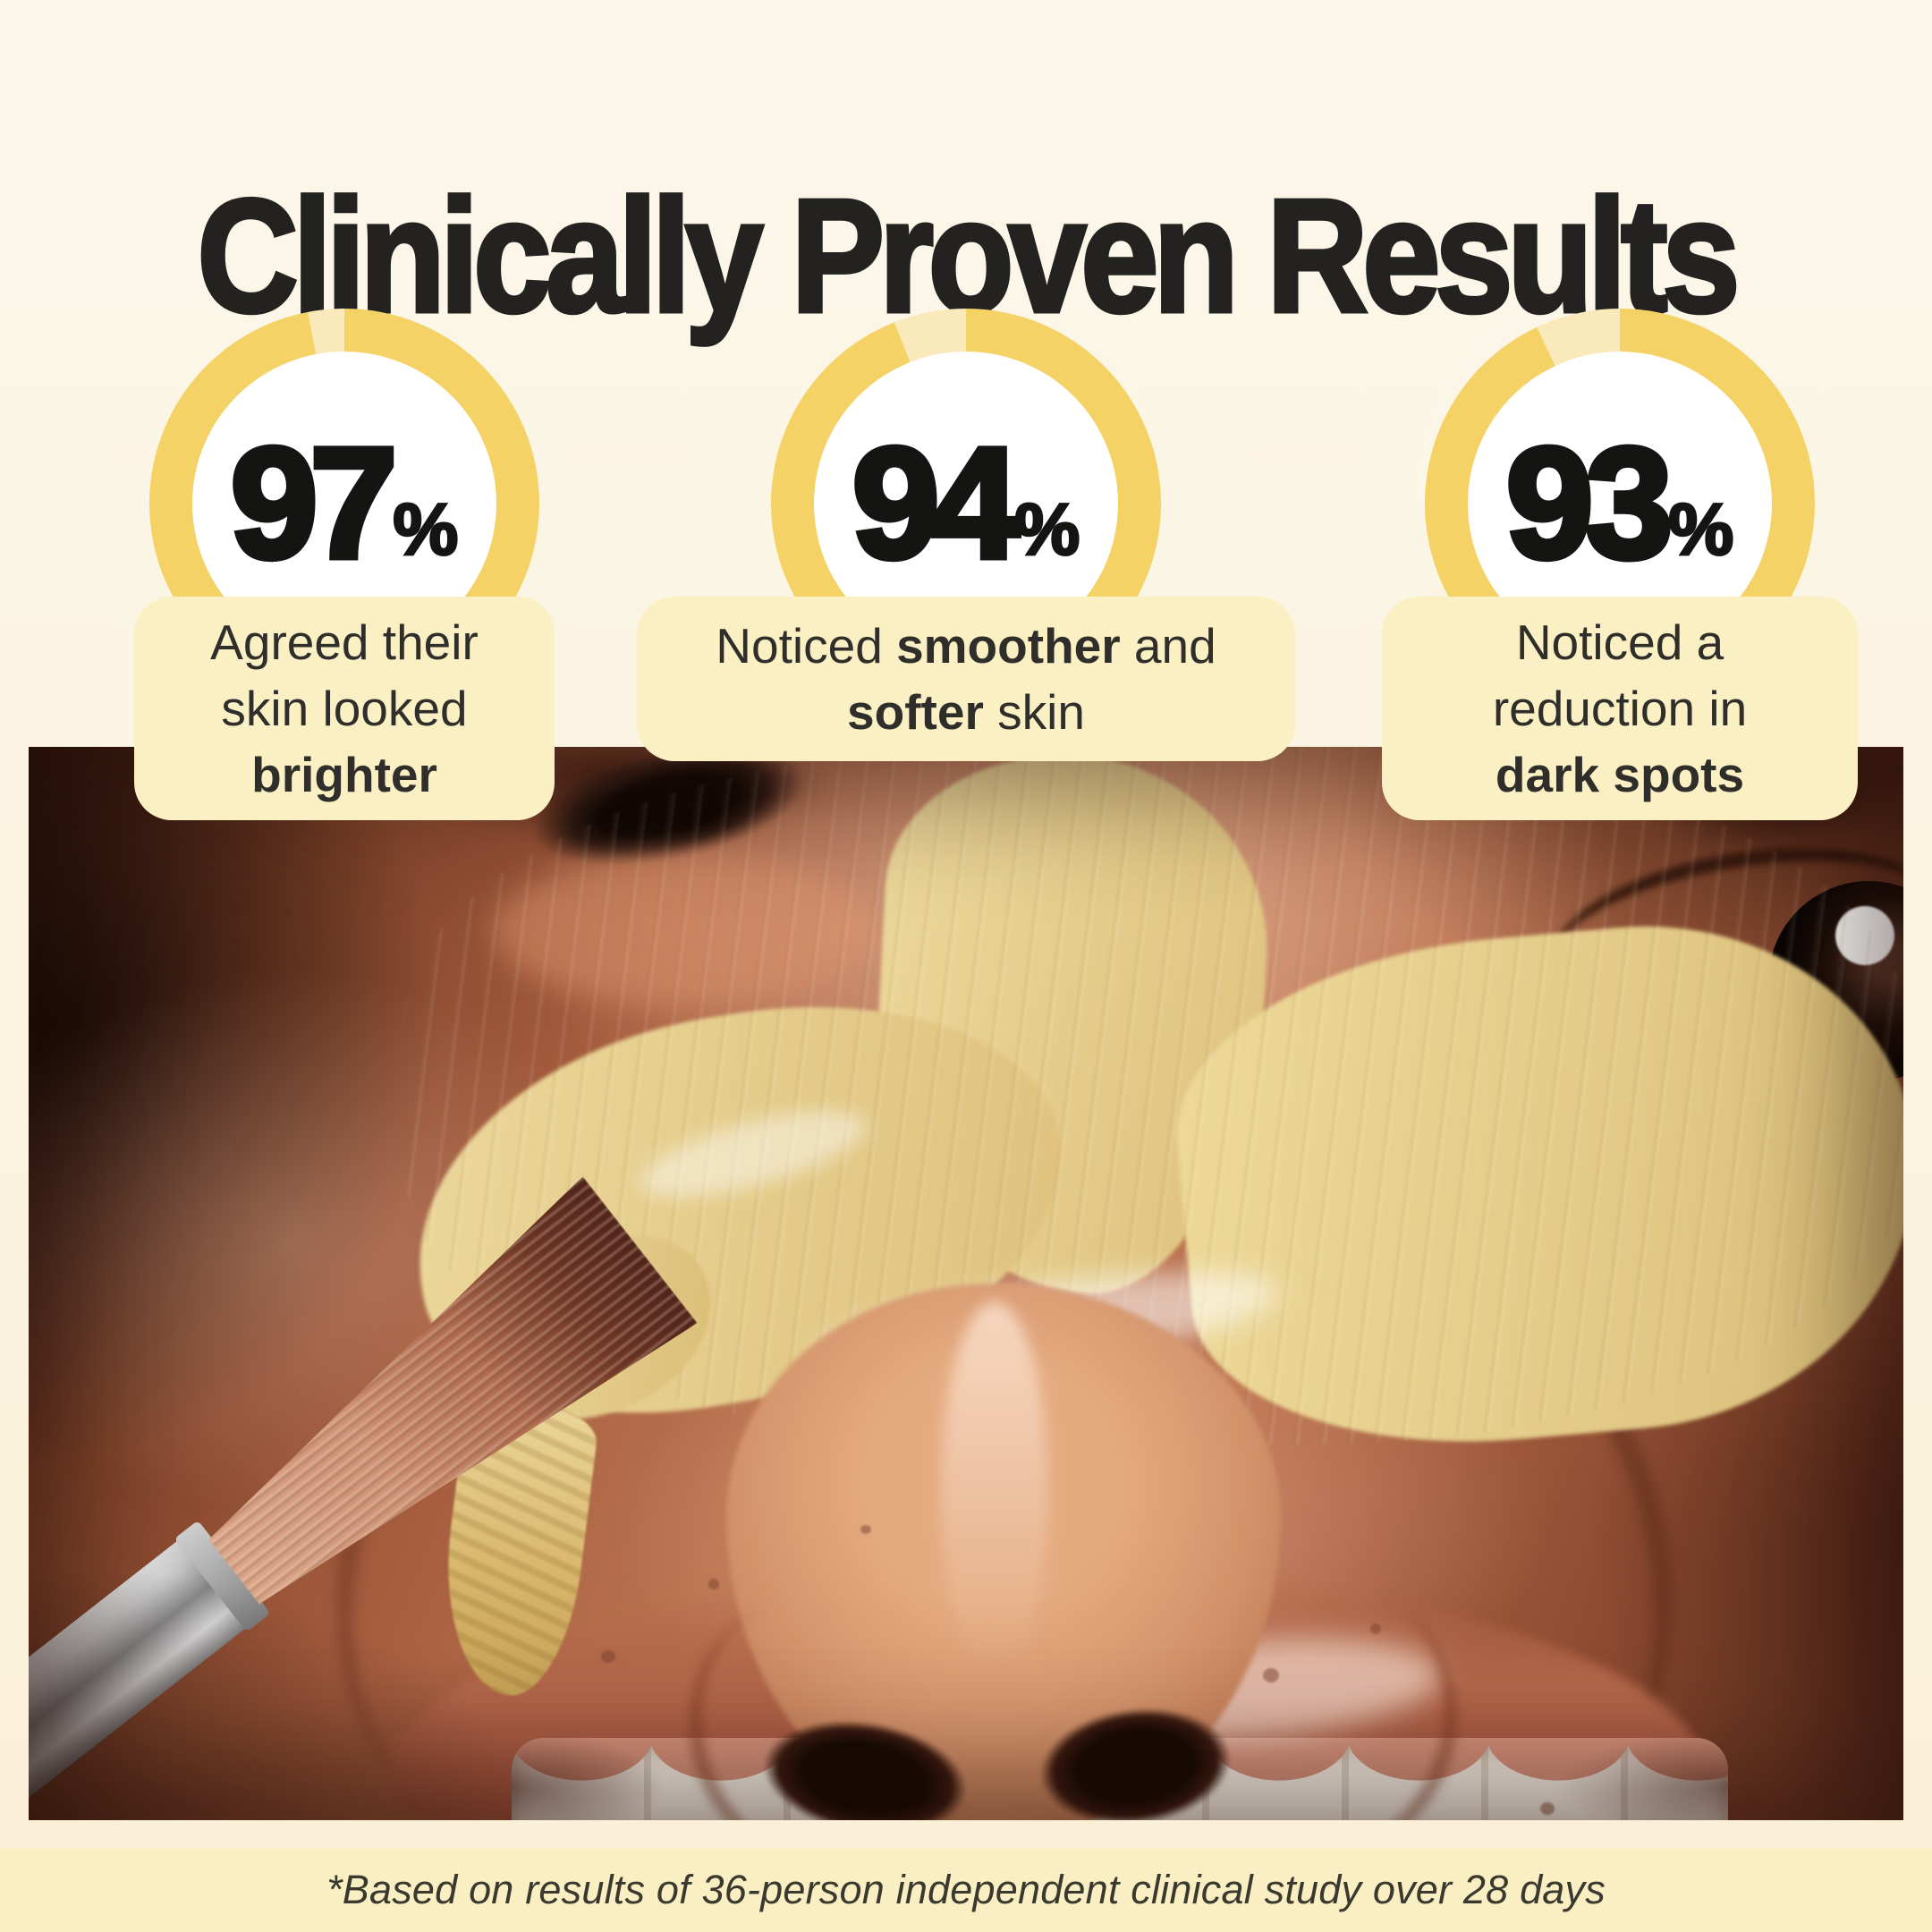 Image resolution: width=1932 pixels, height=1932 pixels. What do you see at coordinates (935, 504) in the screenshot?
I see `stat-value: 94` at bounding box center [935, 504].